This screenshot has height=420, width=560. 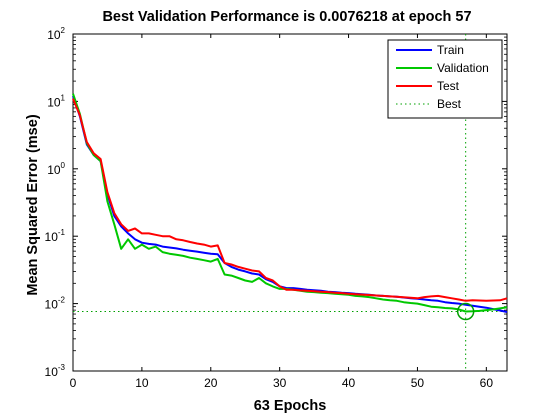 What do you see at coordinates (487, 383) in the screenshot?
I see `x-tick-label: 60` at bounding box center [487, 383].